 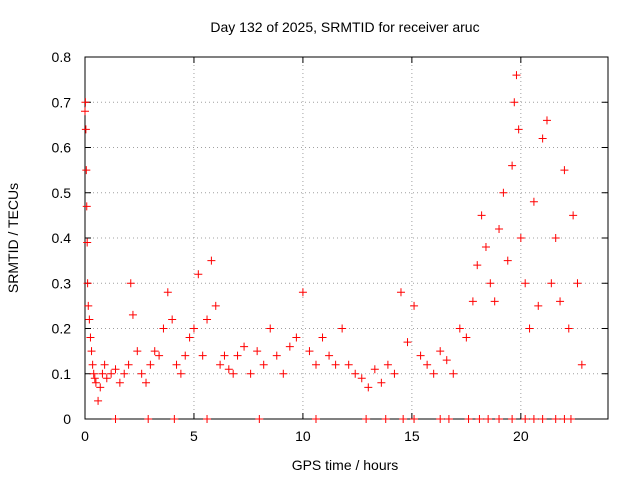 What do you see at coordinates (85, 436) in the screenshot?
I see `x-tick-label: 0` at bounding box center [85, 436].